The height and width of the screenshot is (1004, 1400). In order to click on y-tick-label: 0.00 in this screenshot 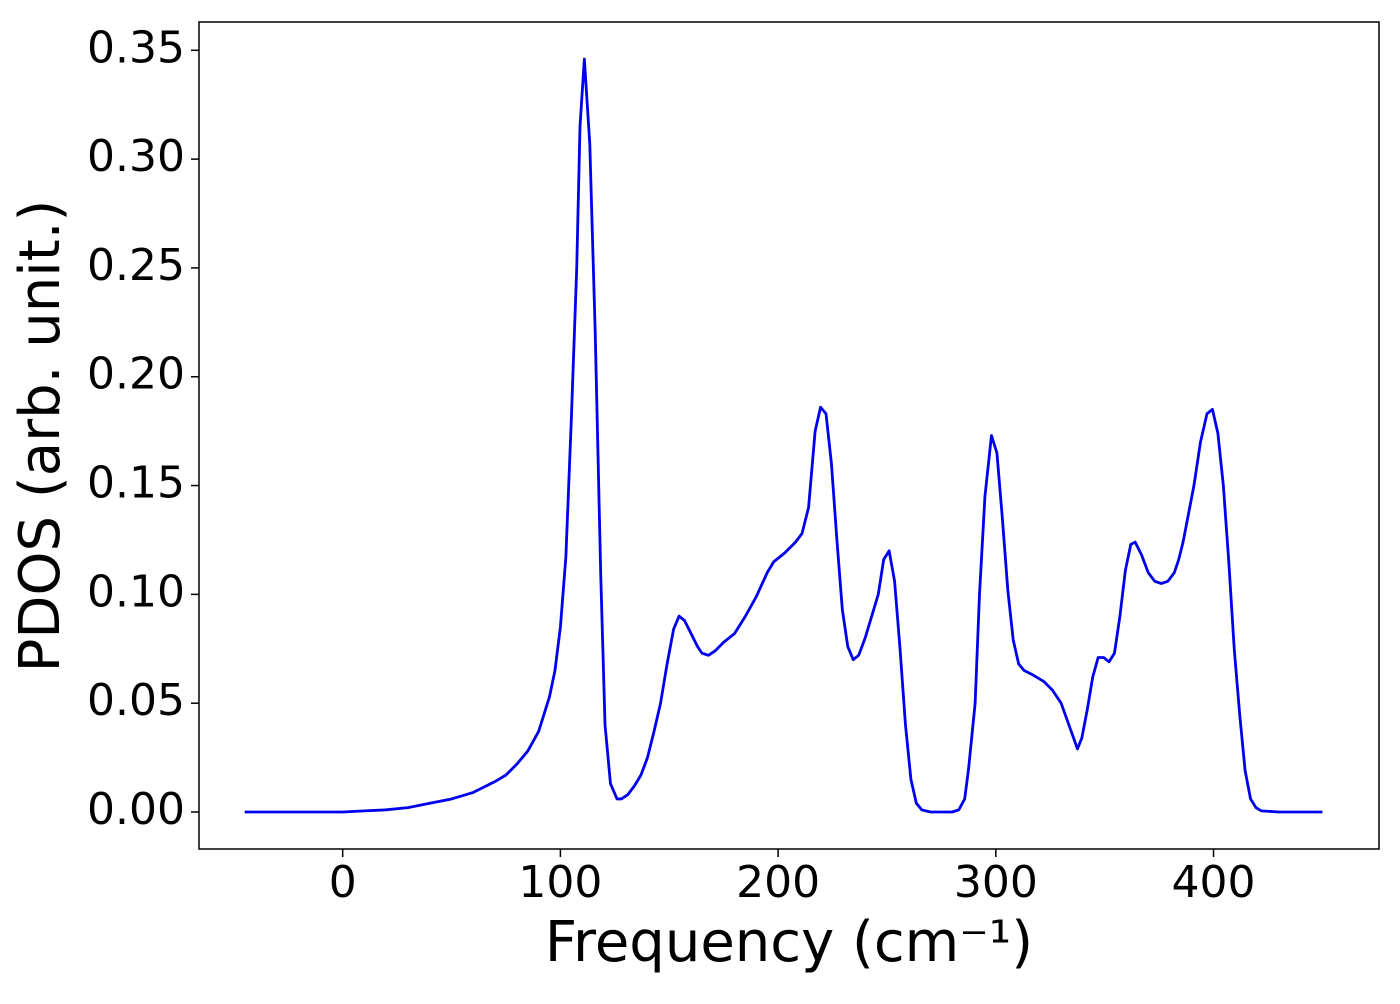, I will do `click(136, 809)`.